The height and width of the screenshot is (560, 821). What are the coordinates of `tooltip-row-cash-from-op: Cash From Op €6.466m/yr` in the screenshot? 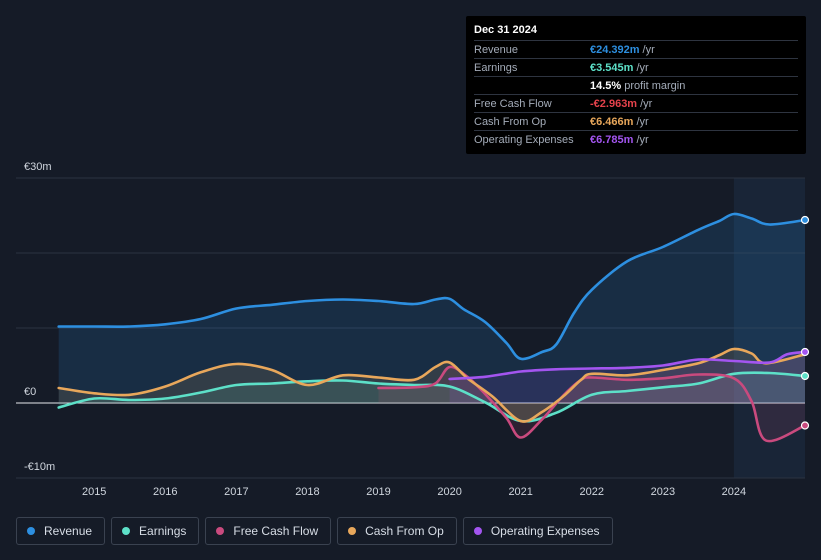 It's located at (636, 121).